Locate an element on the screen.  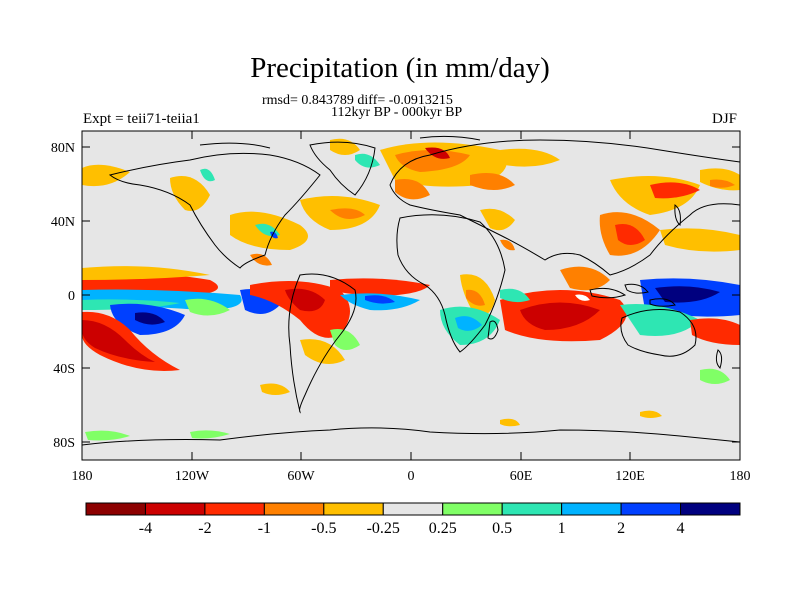
lon-label-120w: 120W is located at coordinates (192, 476).